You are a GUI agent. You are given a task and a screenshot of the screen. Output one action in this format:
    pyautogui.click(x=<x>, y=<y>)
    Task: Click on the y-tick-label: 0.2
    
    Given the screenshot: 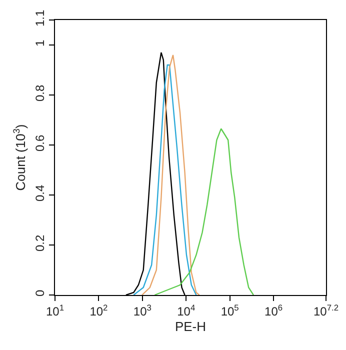 What is the action you would take?
    pyautogui.click(x=40, y=243)
    